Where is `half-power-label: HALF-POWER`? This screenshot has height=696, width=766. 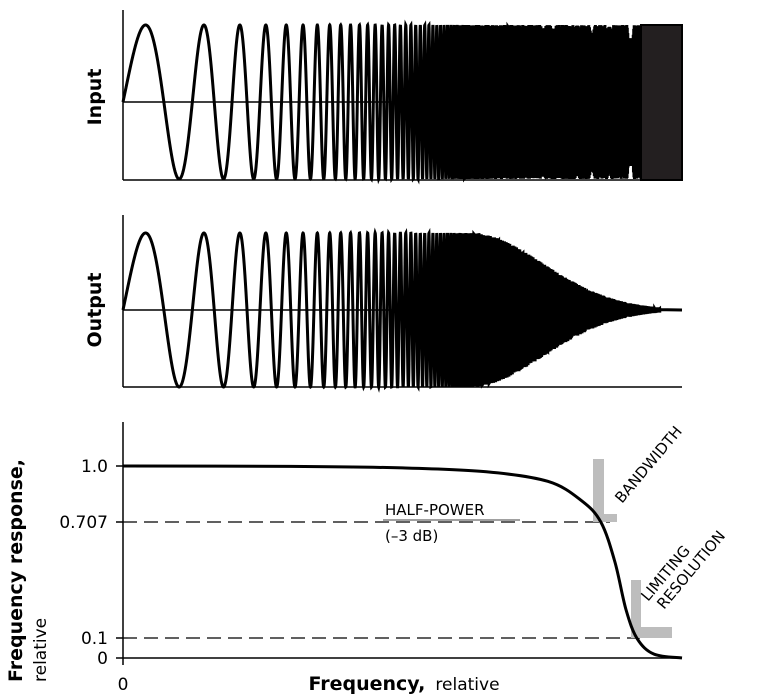
half-power-label: HALF-POWER is located at coordinates (435, 510).